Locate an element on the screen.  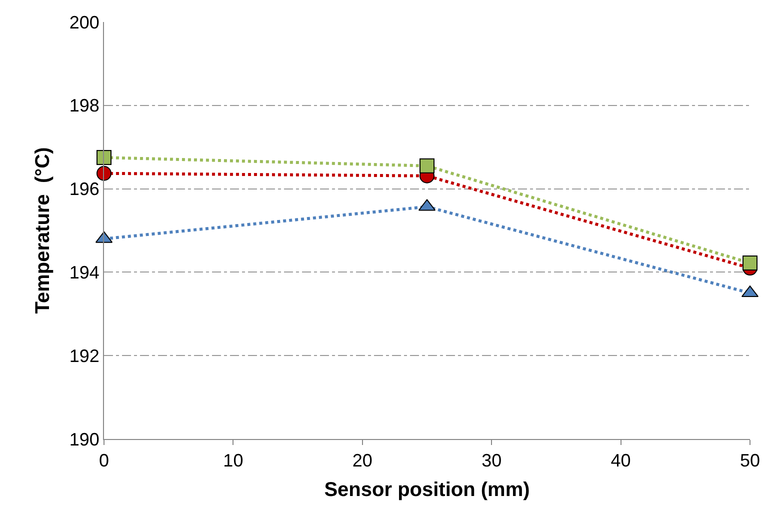
y-tick-label: 196 is located at coordinates (84, 189).